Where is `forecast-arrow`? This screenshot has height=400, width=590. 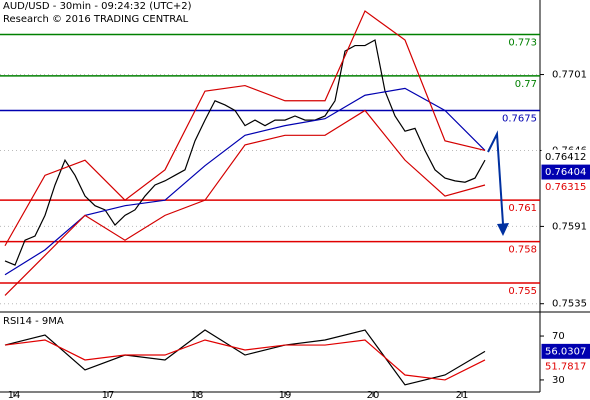
forecast-arrow is located at coordinates (498, 183).